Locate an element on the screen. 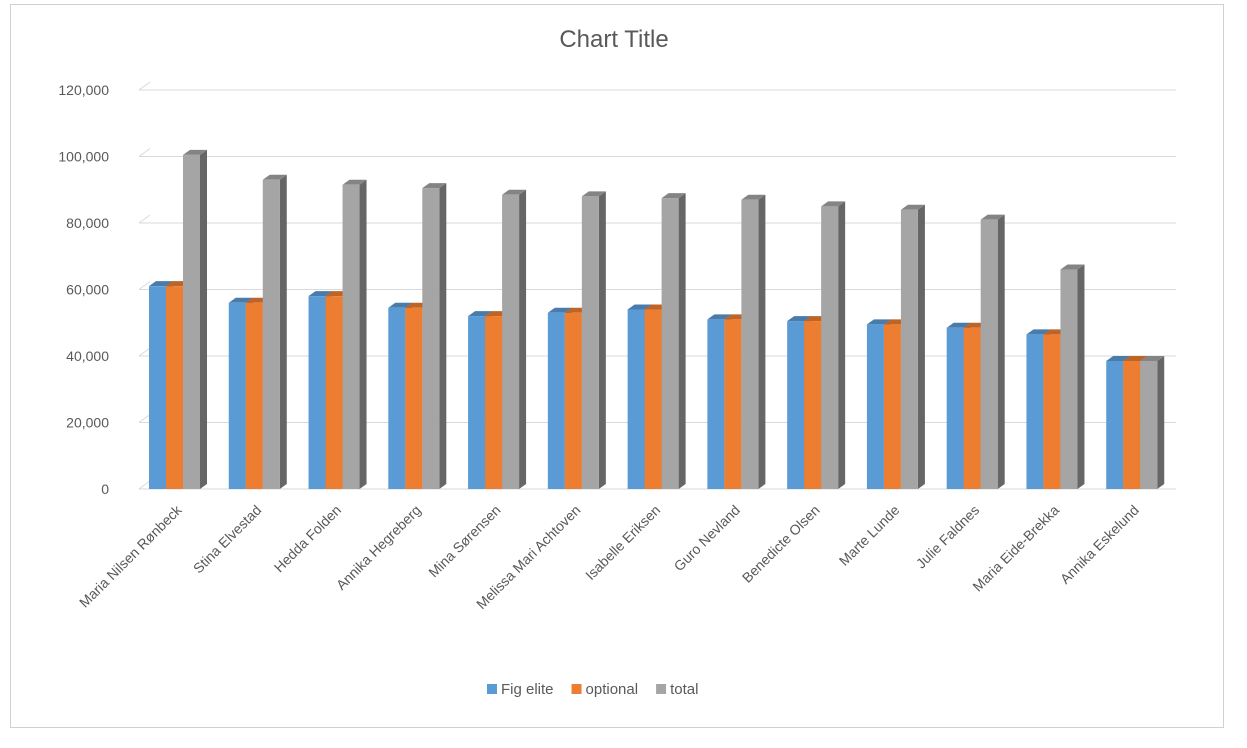 This screenshot has height=748, width=1247. y-axis-ticks: 0 20,000 40,000 60,000 80,000 100,000 120,000 is located at coordinates (83, 289).